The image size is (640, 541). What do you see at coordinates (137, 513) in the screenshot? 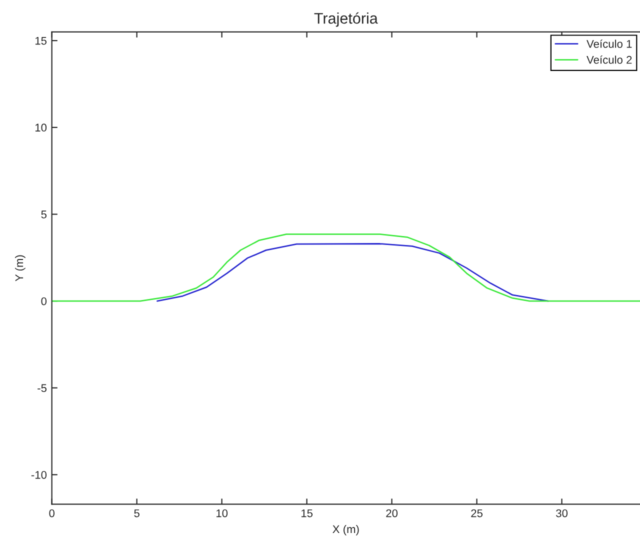
I see `x-tick-label: 5` at bounding box center [137, 513].